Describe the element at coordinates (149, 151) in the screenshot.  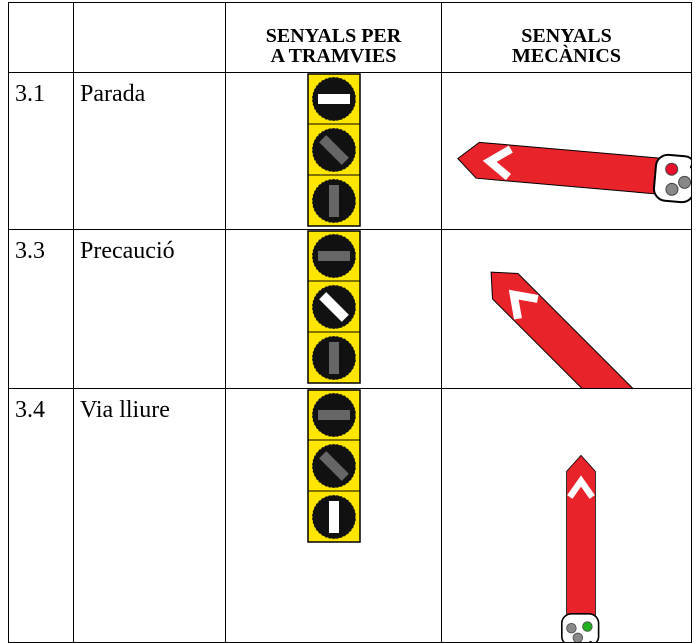
I see `name-cell: Parada` at that location.